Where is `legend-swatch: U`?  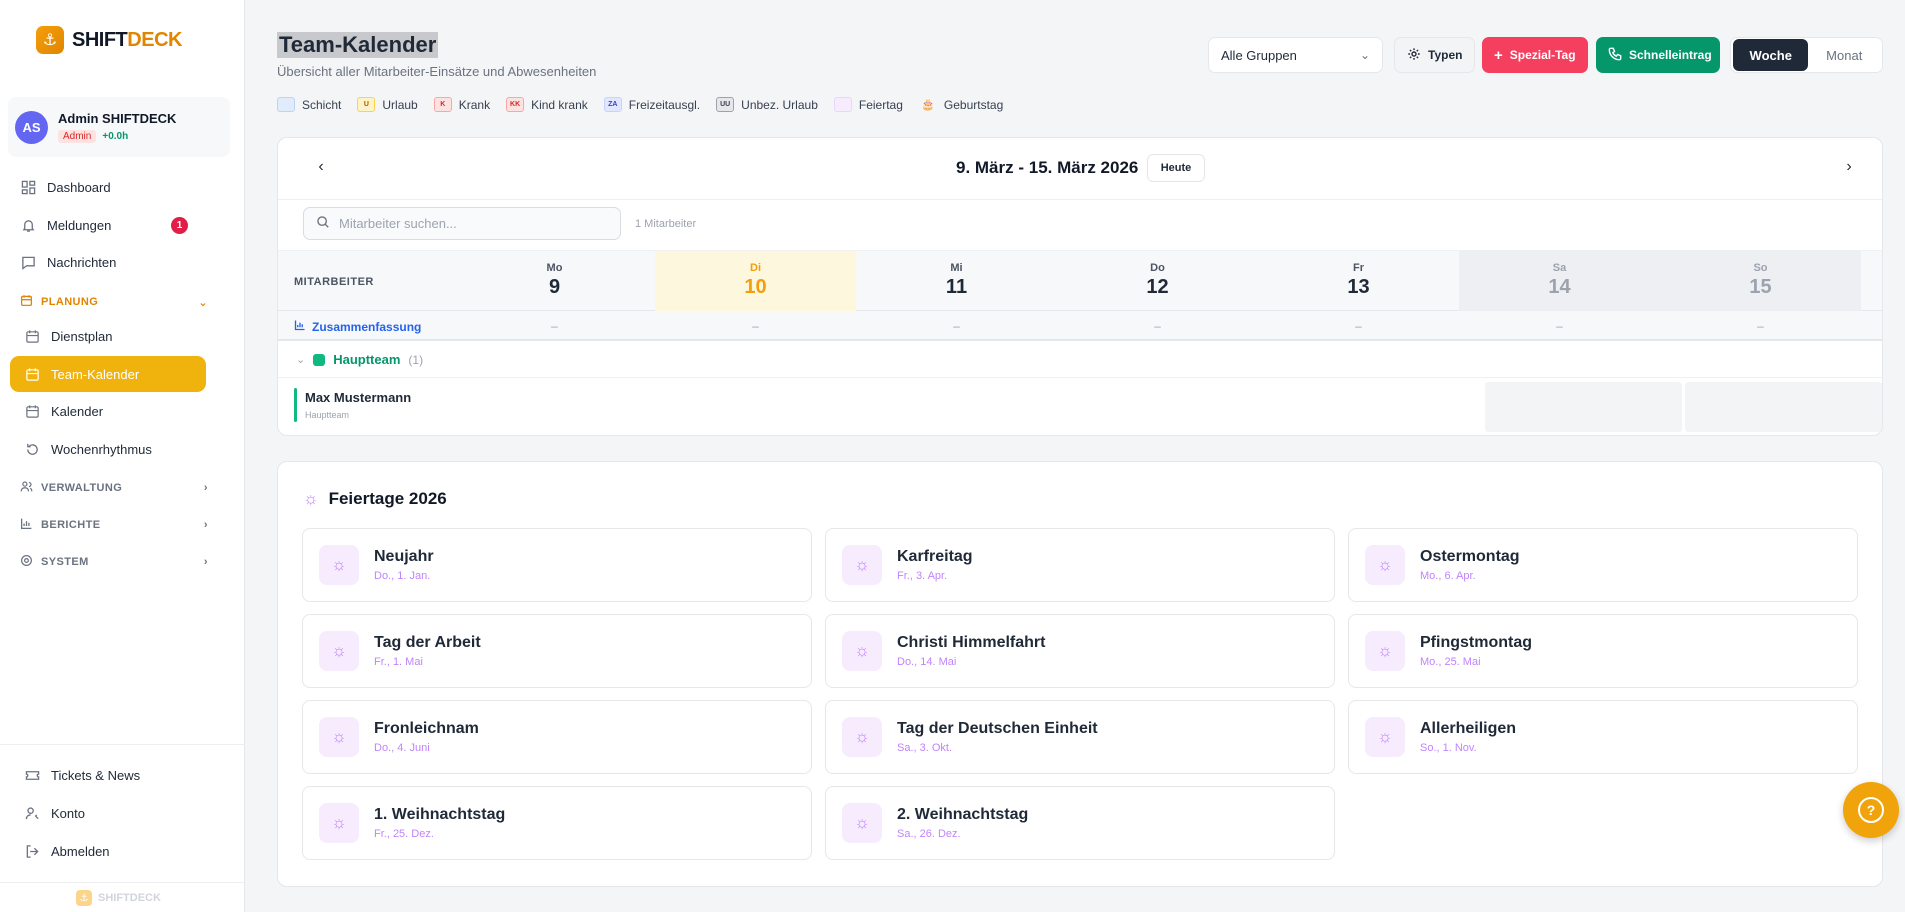 legend-swatch: U is located at coordinates (366, 104).